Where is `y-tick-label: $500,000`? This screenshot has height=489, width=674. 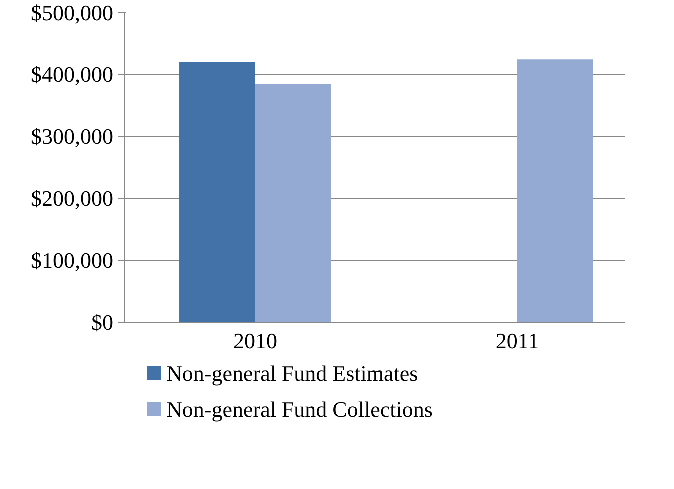
y-tick-label: $500,000 is located at coordinates (72, 13).